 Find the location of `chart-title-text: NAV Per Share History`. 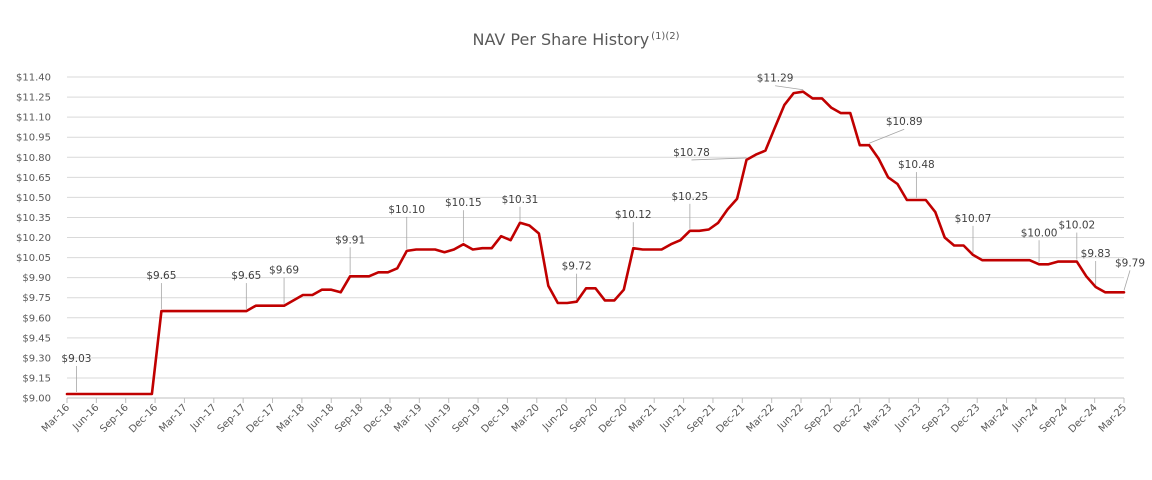

chart-title-text: NAV Per Share History is located at coordinates (561, 39).